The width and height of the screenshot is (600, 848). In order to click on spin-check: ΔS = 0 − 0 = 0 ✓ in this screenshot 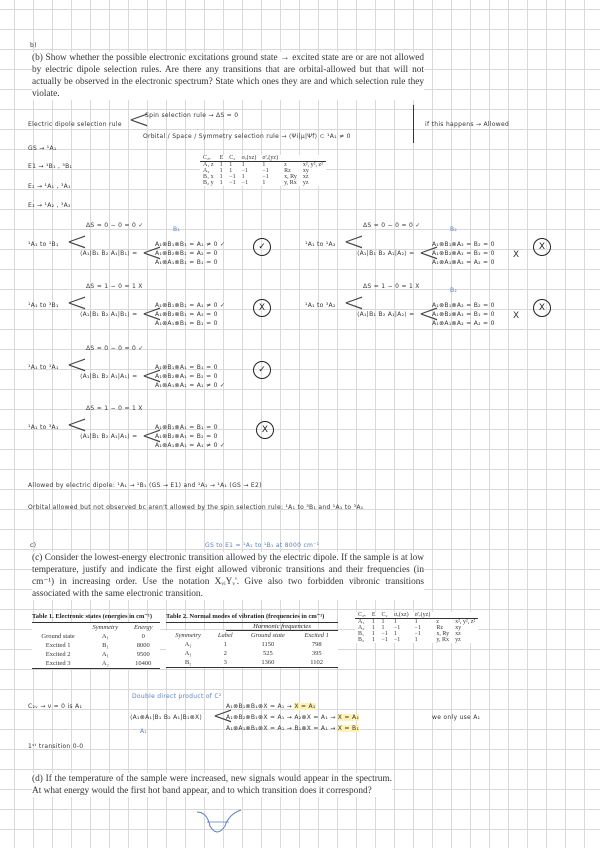, I will do `click(115, 348)`.